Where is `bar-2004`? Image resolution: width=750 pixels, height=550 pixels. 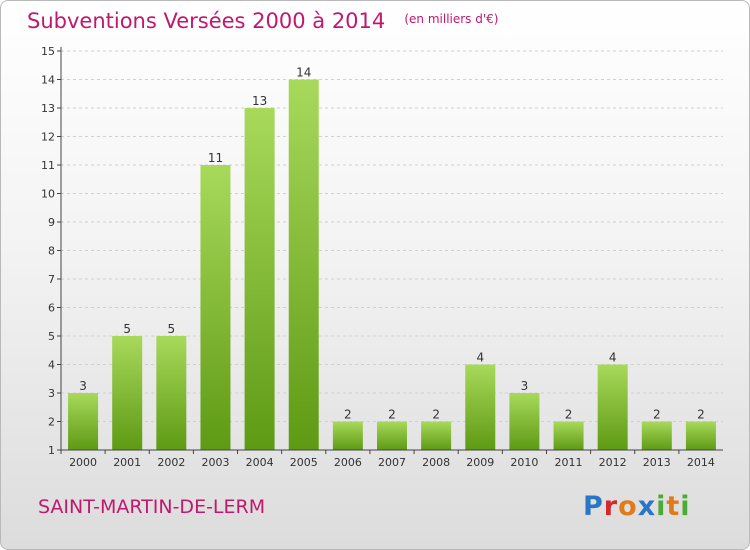
bar-2004 is located at coordinates (259, 279).